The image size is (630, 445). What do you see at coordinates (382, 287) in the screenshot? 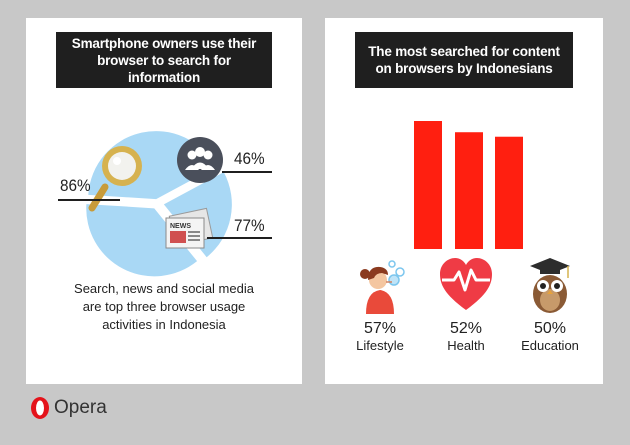
I see `woman-blowing-bubbles-icon` at bounding box center [382, 287].